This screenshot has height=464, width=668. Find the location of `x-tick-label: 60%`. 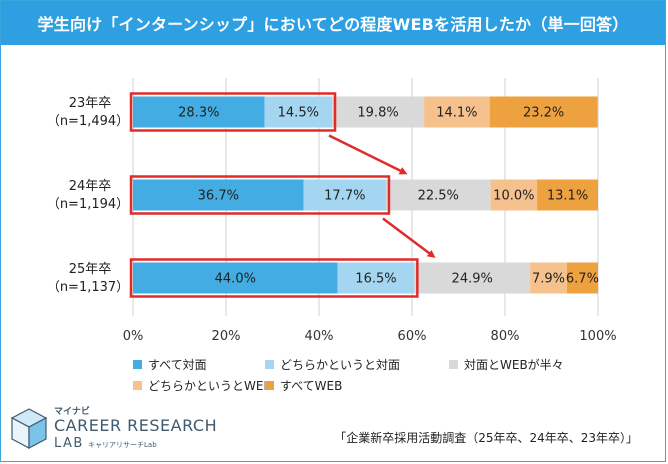

x-tick-label: 60% is located at coordinates (412, 336).